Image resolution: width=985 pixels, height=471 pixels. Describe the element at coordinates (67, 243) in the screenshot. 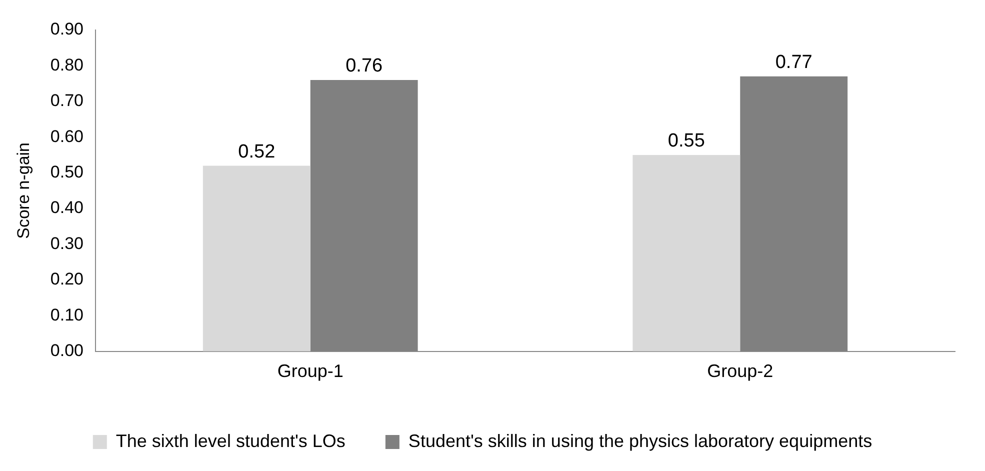

I see `y-tick-label: 0.30` at that location.